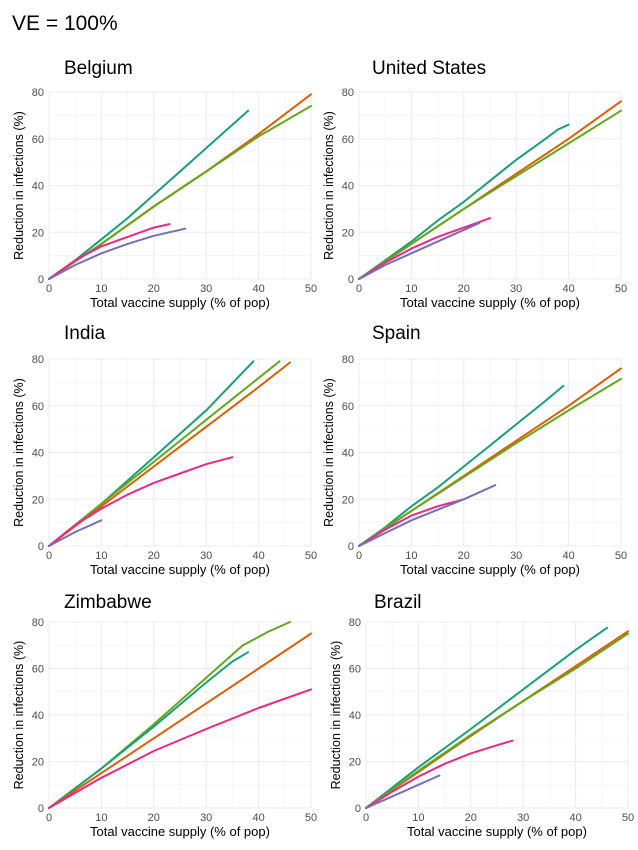 Image resolution: width=638 pixels, height=850 pixels. I want to click on figure-title: VE = 100%, so click(65, 23).